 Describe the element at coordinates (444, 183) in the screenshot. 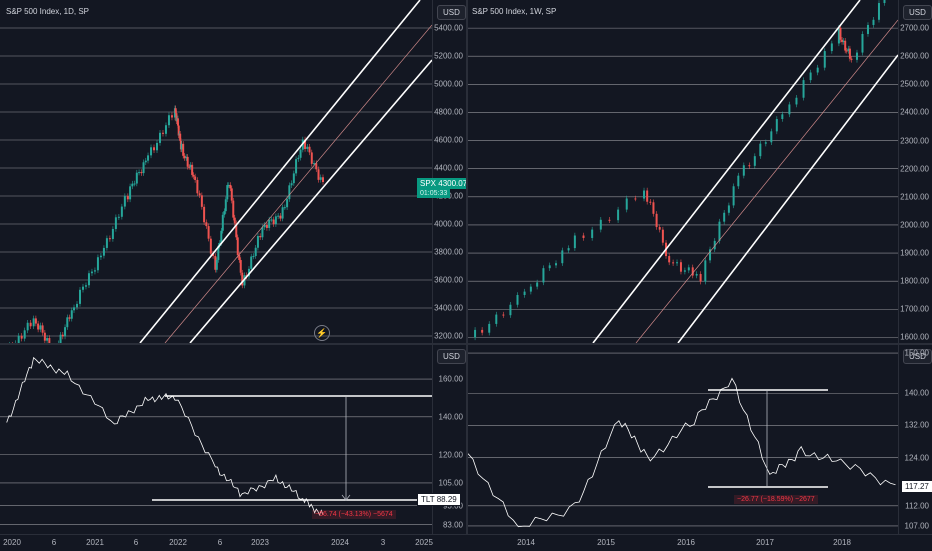

I see `left-last-price-tag: SPX 4300.07` at that location.